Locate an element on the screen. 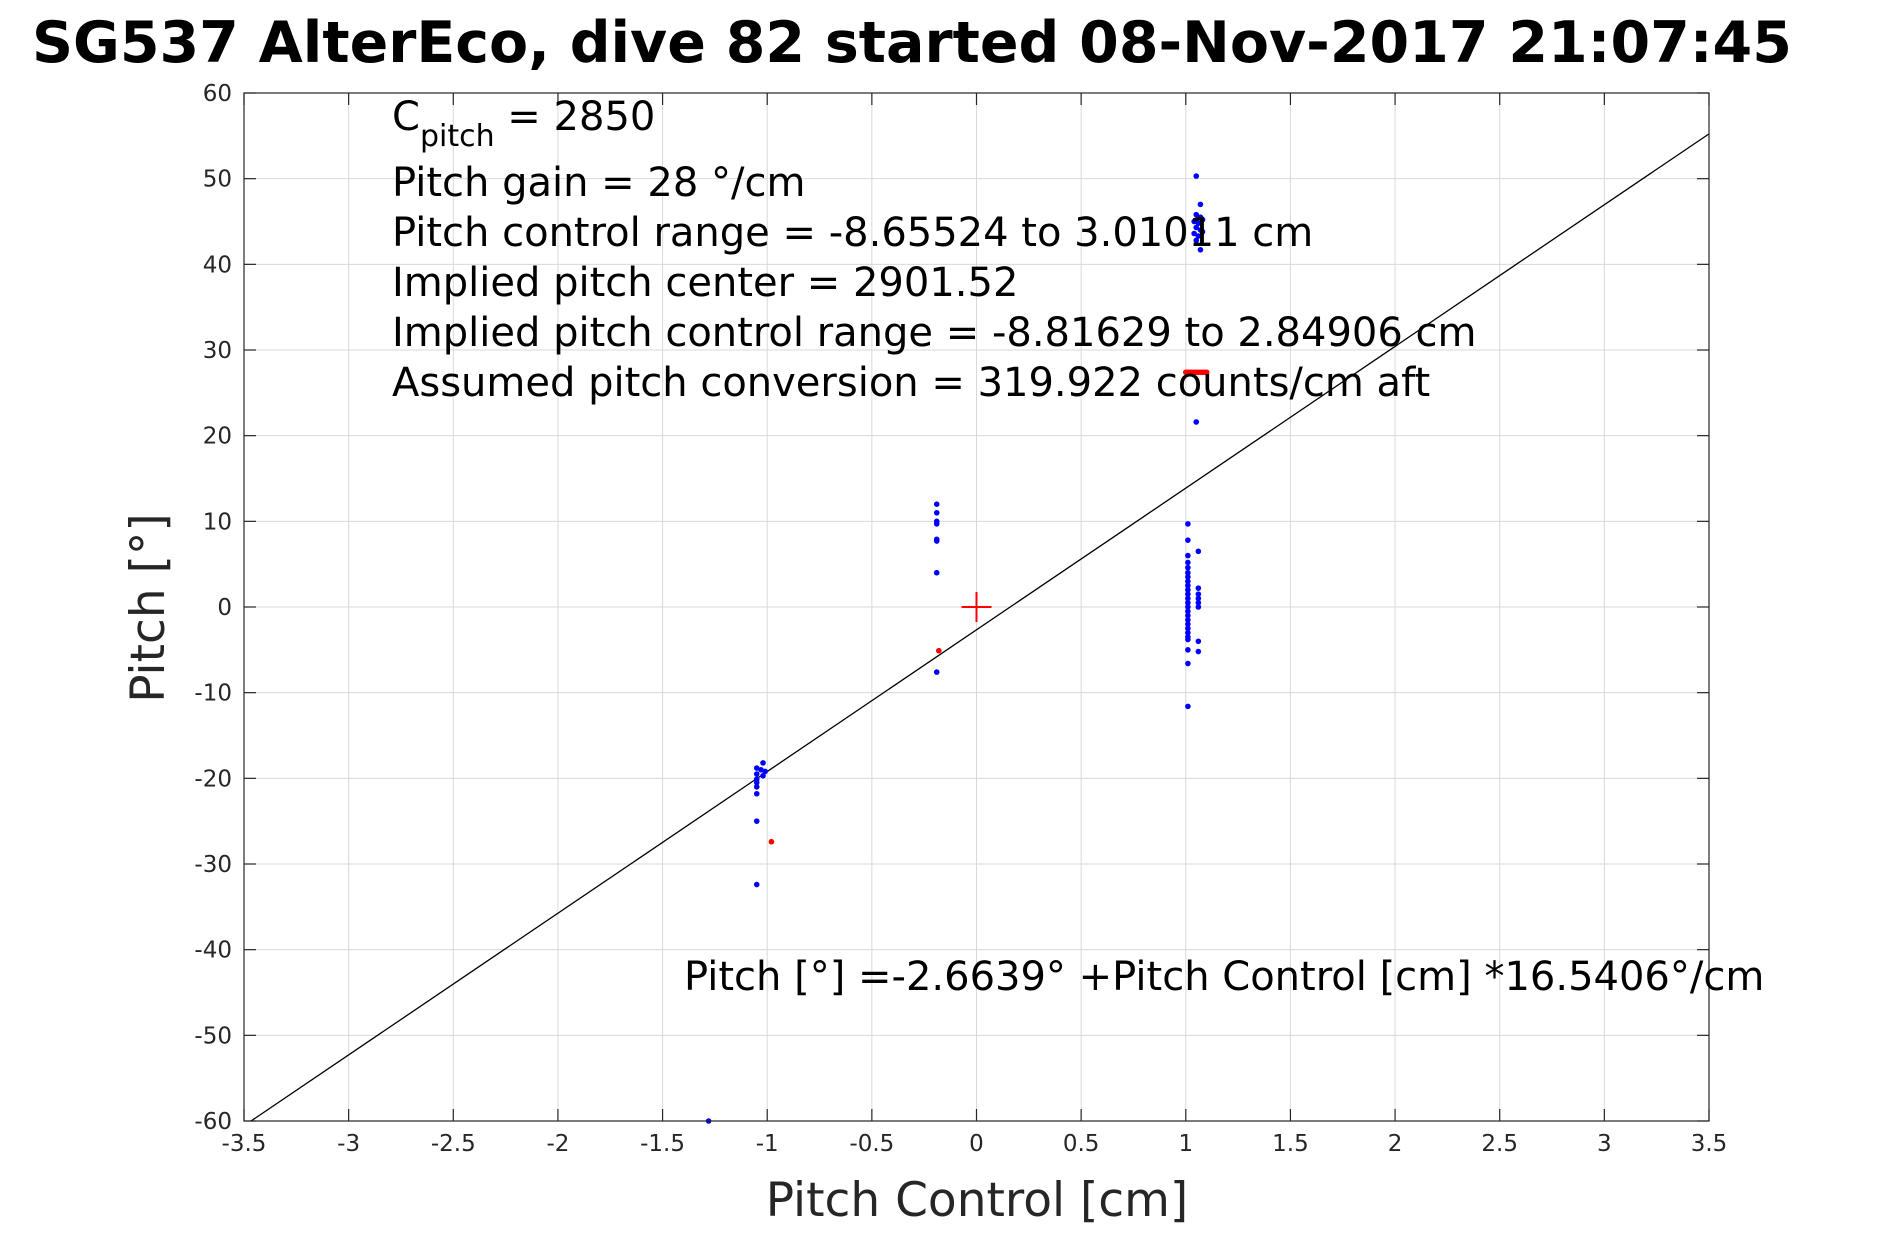 The width and height of the screenshot is (1890, 1260). y-tick-labels: -60 -50 -40 -30 -20 -10 0 10 20 30 40 50 60 is located at coordinates (213, 608).